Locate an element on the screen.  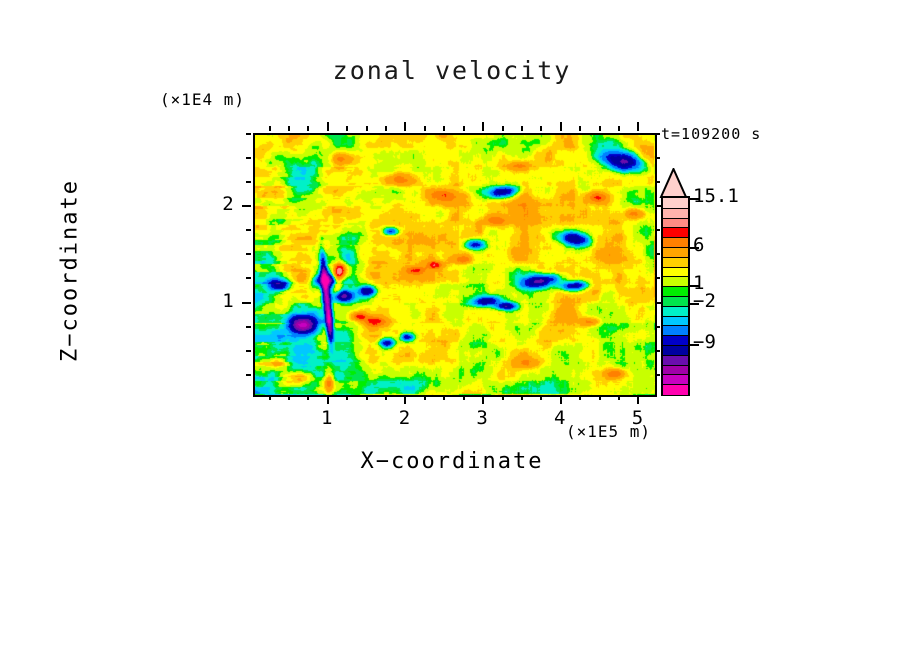
x-axis-unit-label: (×1E5 m) is located at coordinates (609, 431).